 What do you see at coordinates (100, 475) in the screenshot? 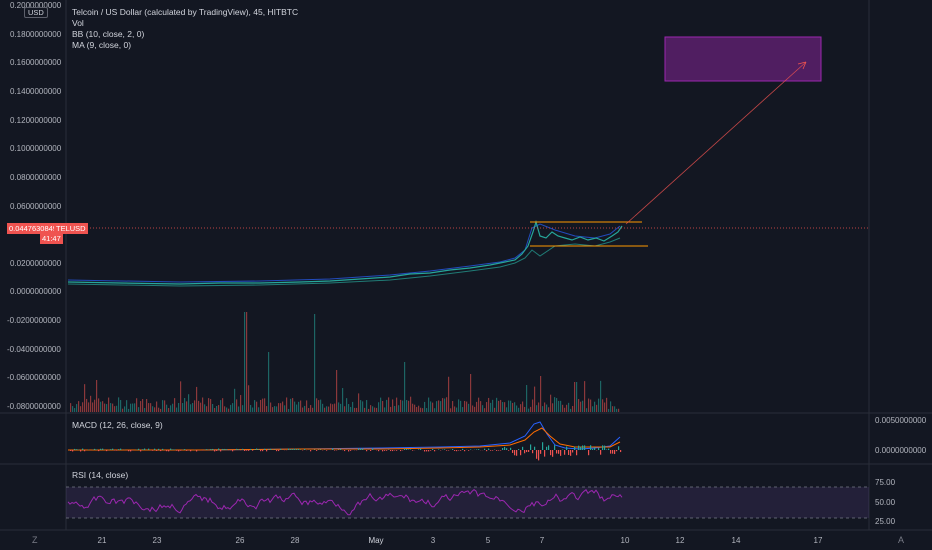
I see `rsi-title: RSI (14, close)` at bounding box center [100, 475].